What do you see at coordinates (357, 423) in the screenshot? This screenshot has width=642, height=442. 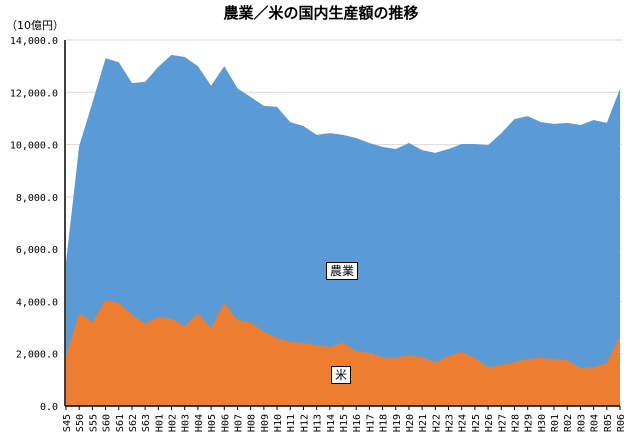 I see `x-tick-label: H16` at bounding box center [357, 423].